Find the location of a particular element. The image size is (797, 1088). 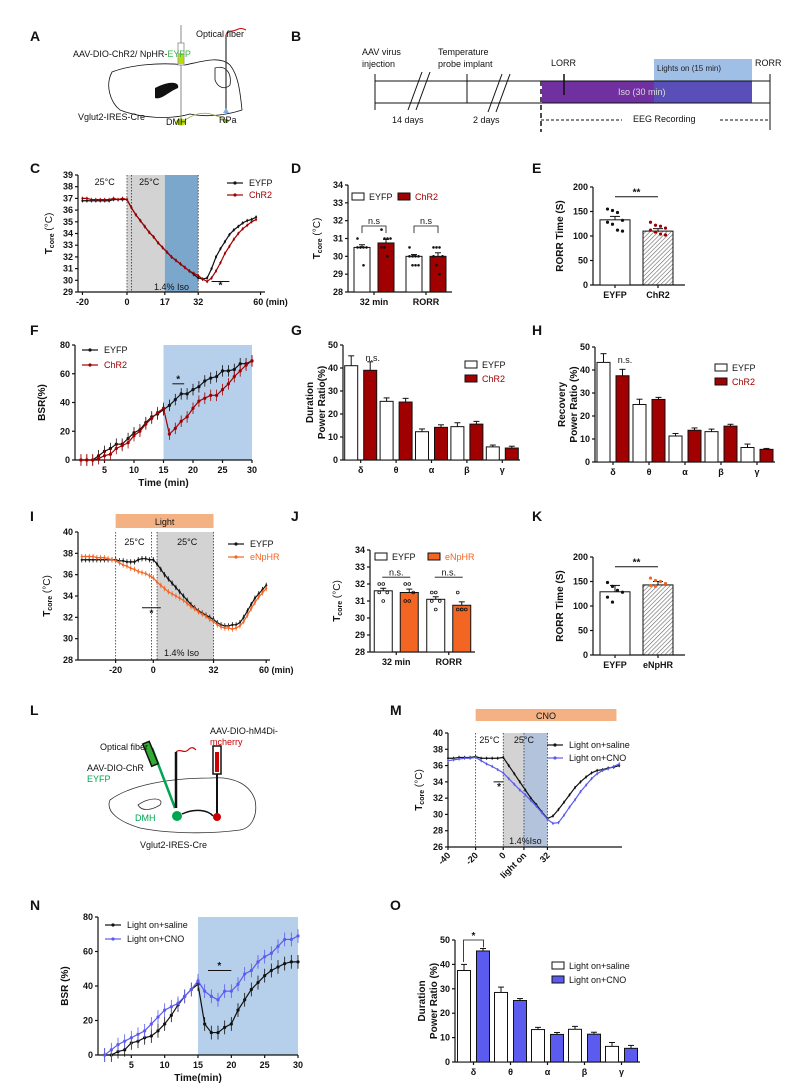

y-tick-label: 26 is located at coordinates (438, 847).